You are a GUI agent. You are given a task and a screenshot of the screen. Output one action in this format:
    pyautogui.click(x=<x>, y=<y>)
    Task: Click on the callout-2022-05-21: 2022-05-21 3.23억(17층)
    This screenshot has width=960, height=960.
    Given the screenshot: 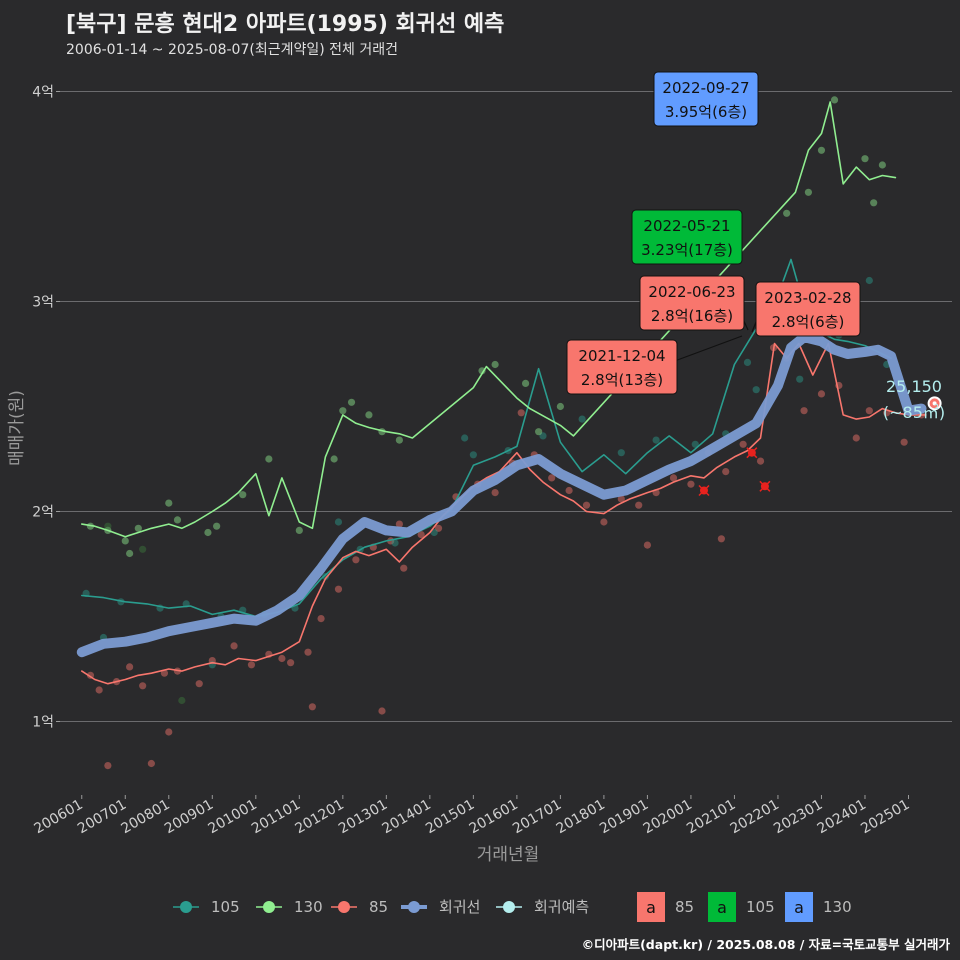 What is the action you would take?
    pyautogui.click(x=687, y=237)
    